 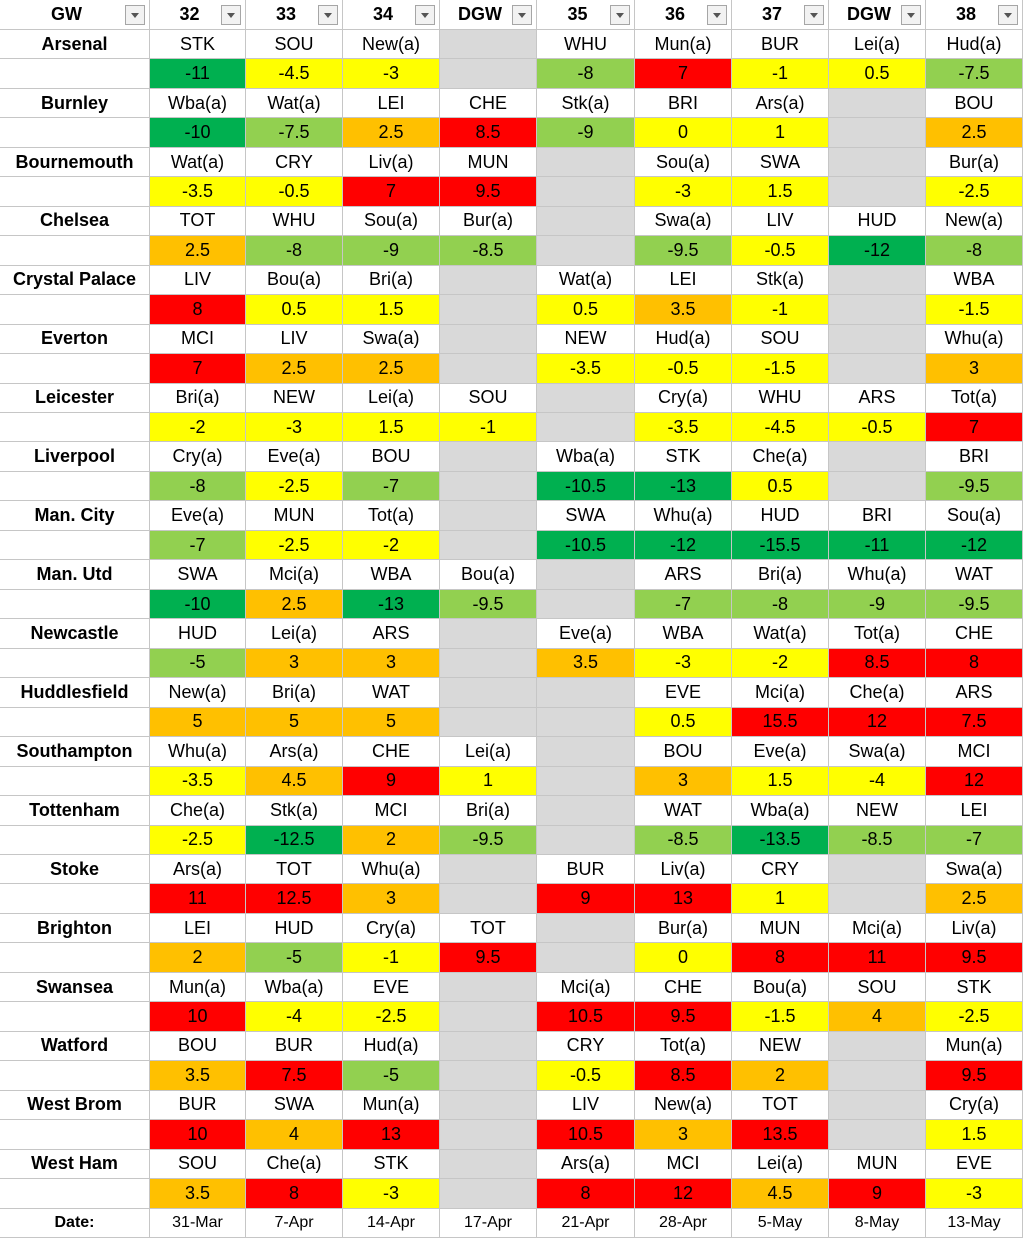 What do you see at coordinates (877, 634) in the screenshot?
I see `fixture: Tot(a)` at bounding box center [877, 634].